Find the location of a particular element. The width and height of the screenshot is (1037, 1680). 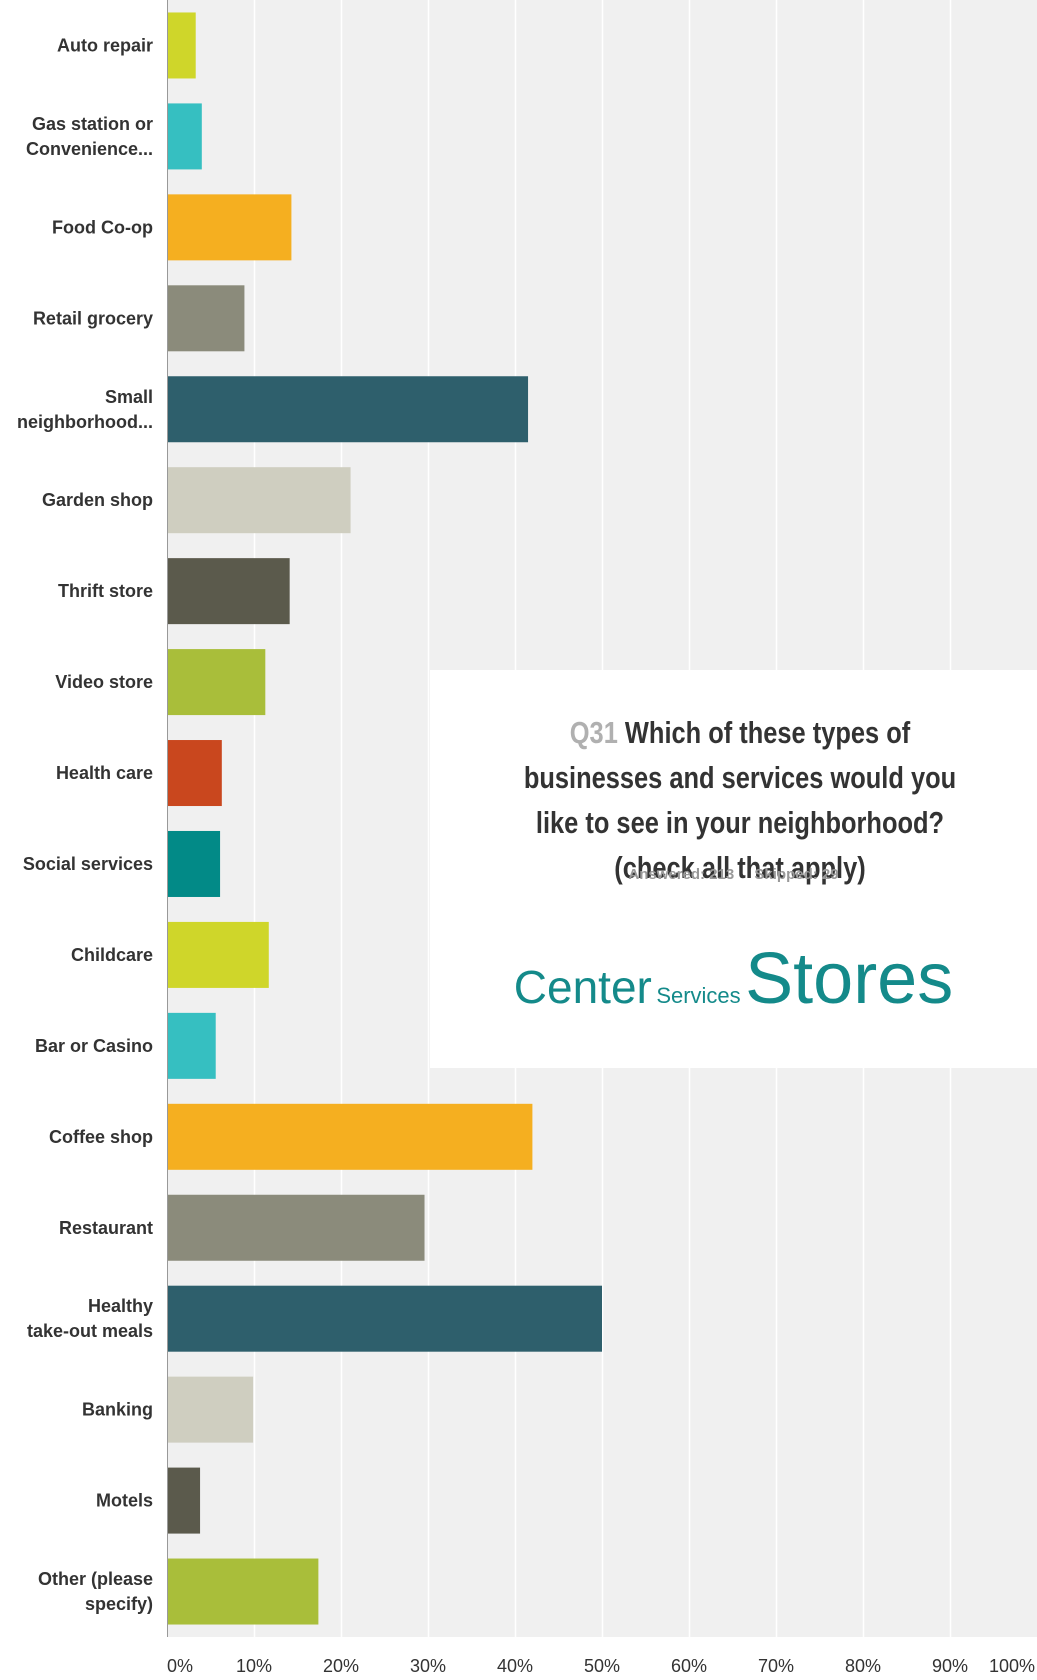

category-label: Retail grocery is located at coordinates (93, 318).